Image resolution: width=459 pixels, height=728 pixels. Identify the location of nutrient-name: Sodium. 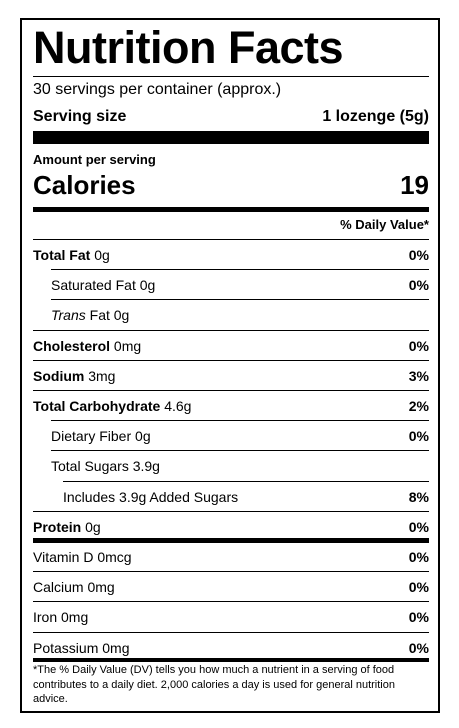
(59, 375).